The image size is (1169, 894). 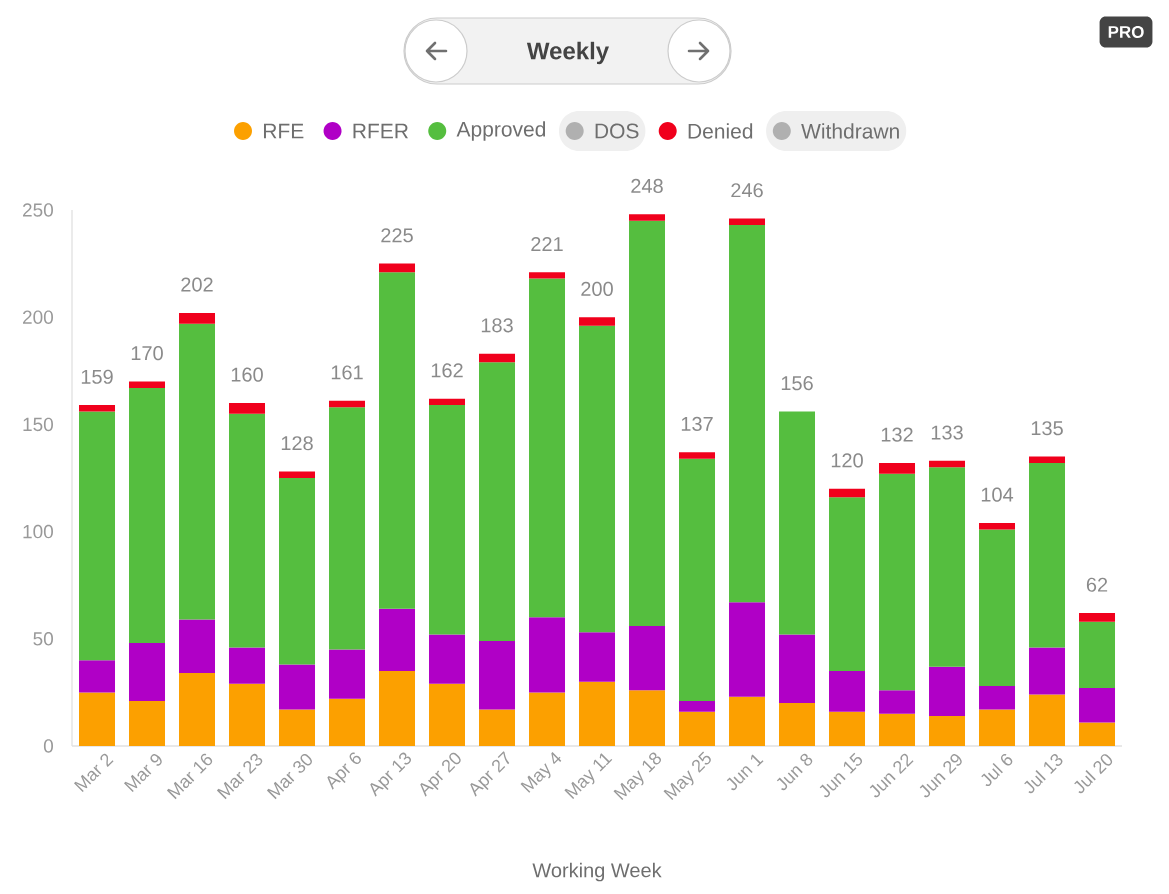 I want to click on total-label: 183, so click(x=497, y=325).